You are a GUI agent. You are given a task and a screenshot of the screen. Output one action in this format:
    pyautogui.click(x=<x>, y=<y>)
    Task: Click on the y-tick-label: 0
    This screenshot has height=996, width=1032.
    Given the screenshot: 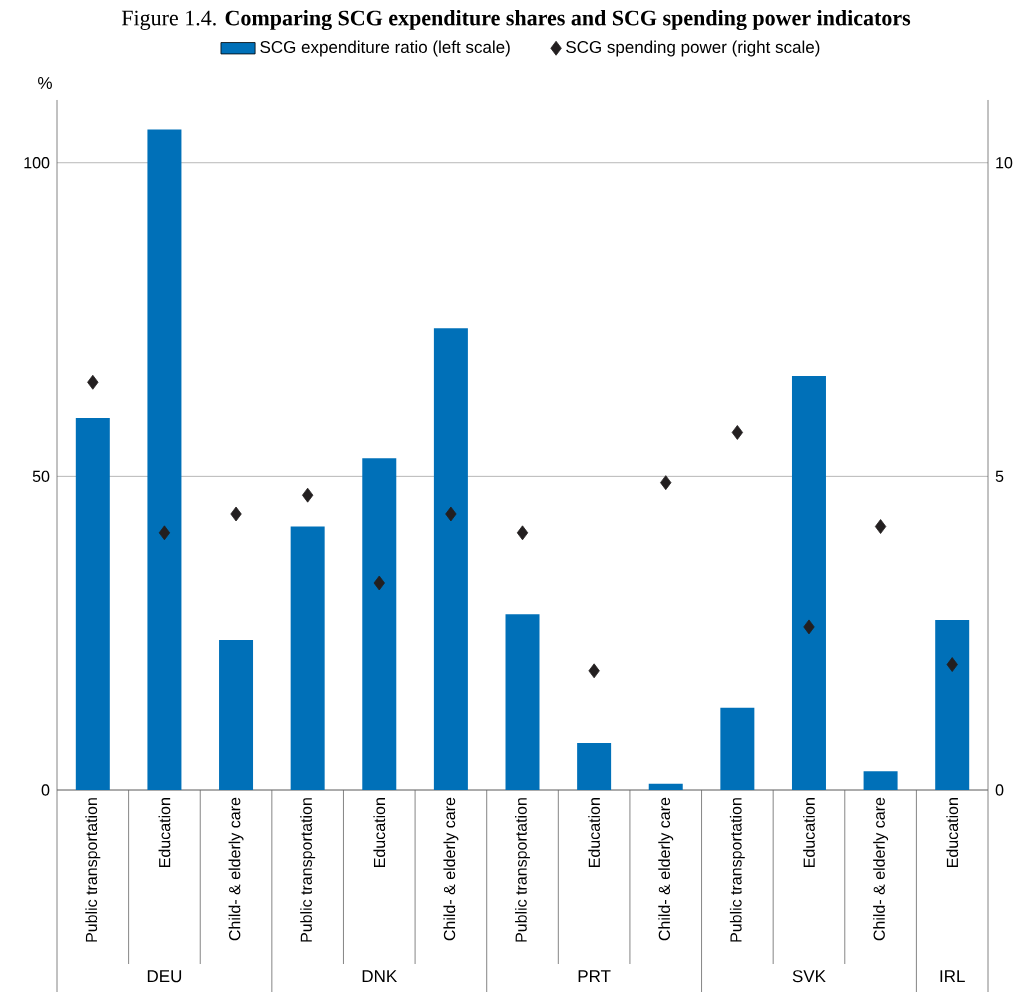 What is the action you would take?
    pyautogui.click(x=45, y=790)
    